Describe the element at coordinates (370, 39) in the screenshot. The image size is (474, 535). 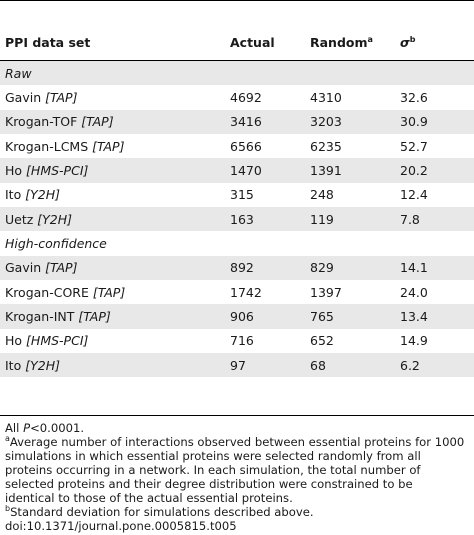
I see `header-random-footnote-marker: a` at that location.